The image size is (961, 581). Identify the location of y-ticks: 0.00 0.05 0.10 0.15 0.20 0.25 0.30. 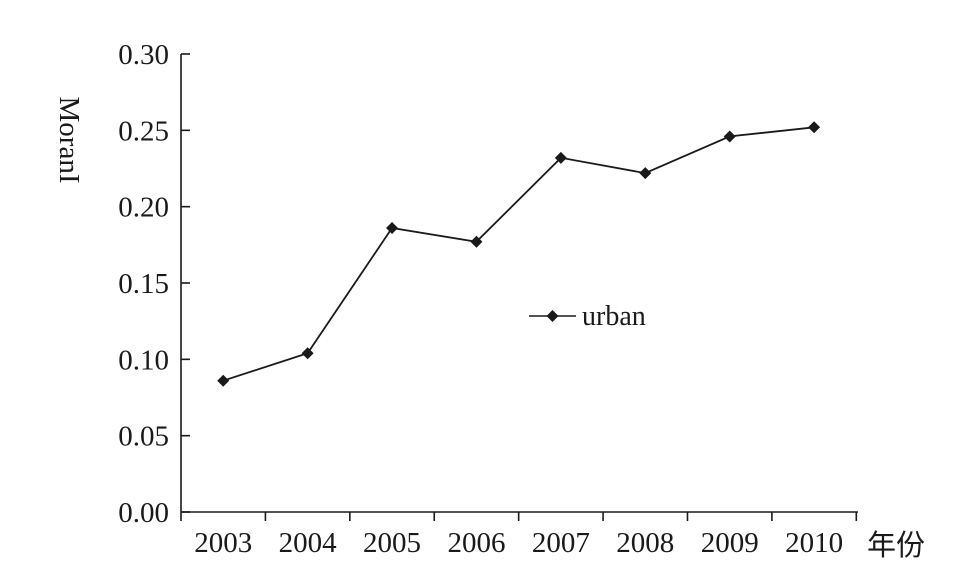
(154, 284).